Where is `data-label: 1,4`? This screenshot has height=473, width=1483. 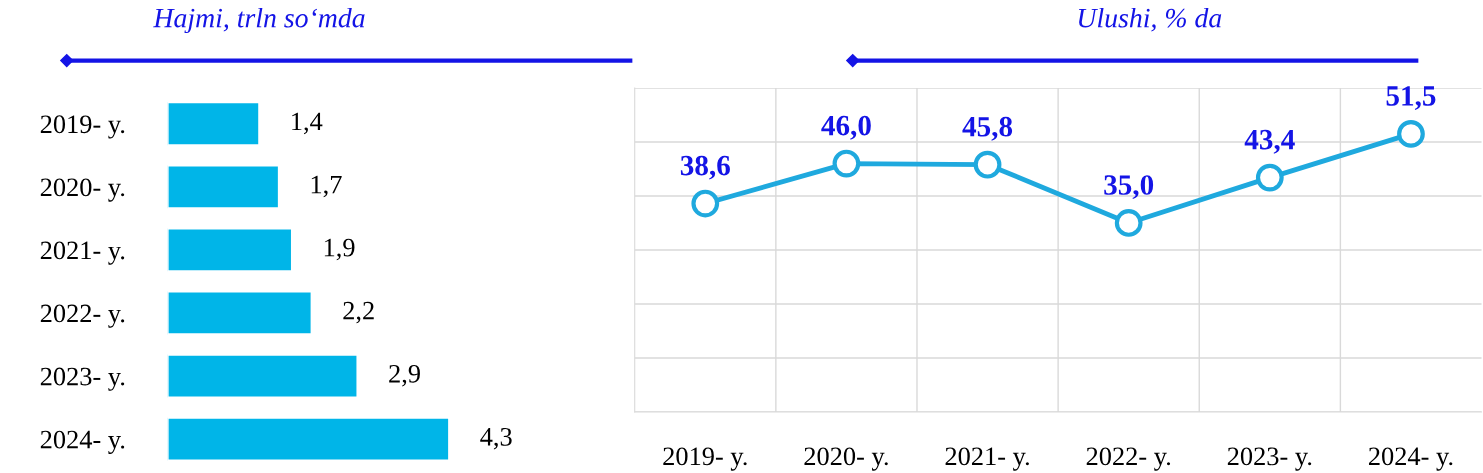
data-label: 1,4 is located at coordinates (307, 123).